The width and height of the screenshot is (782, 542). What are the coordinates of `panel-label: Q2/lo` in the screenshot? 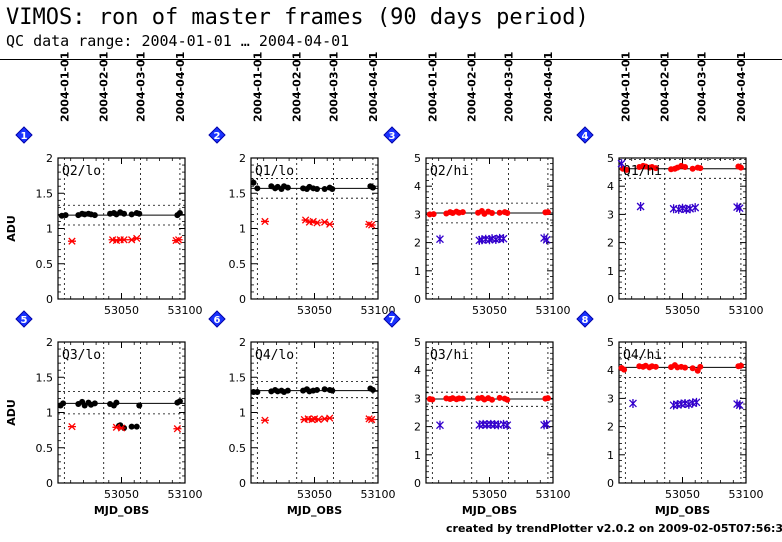 It's located at (81, 171).